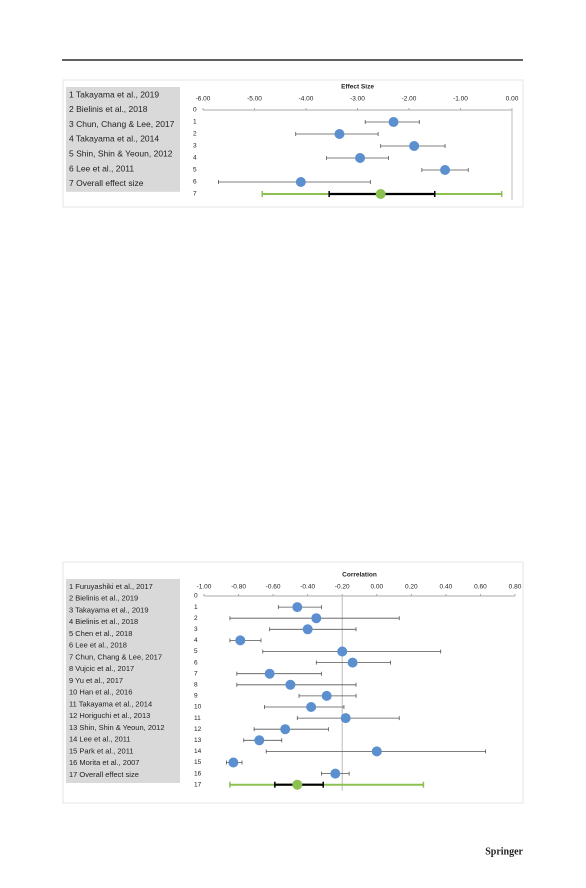 This screenshot has width=586, height=888. I want to click on study-label: 14 Lee et al., 2011, so click(100, 739).